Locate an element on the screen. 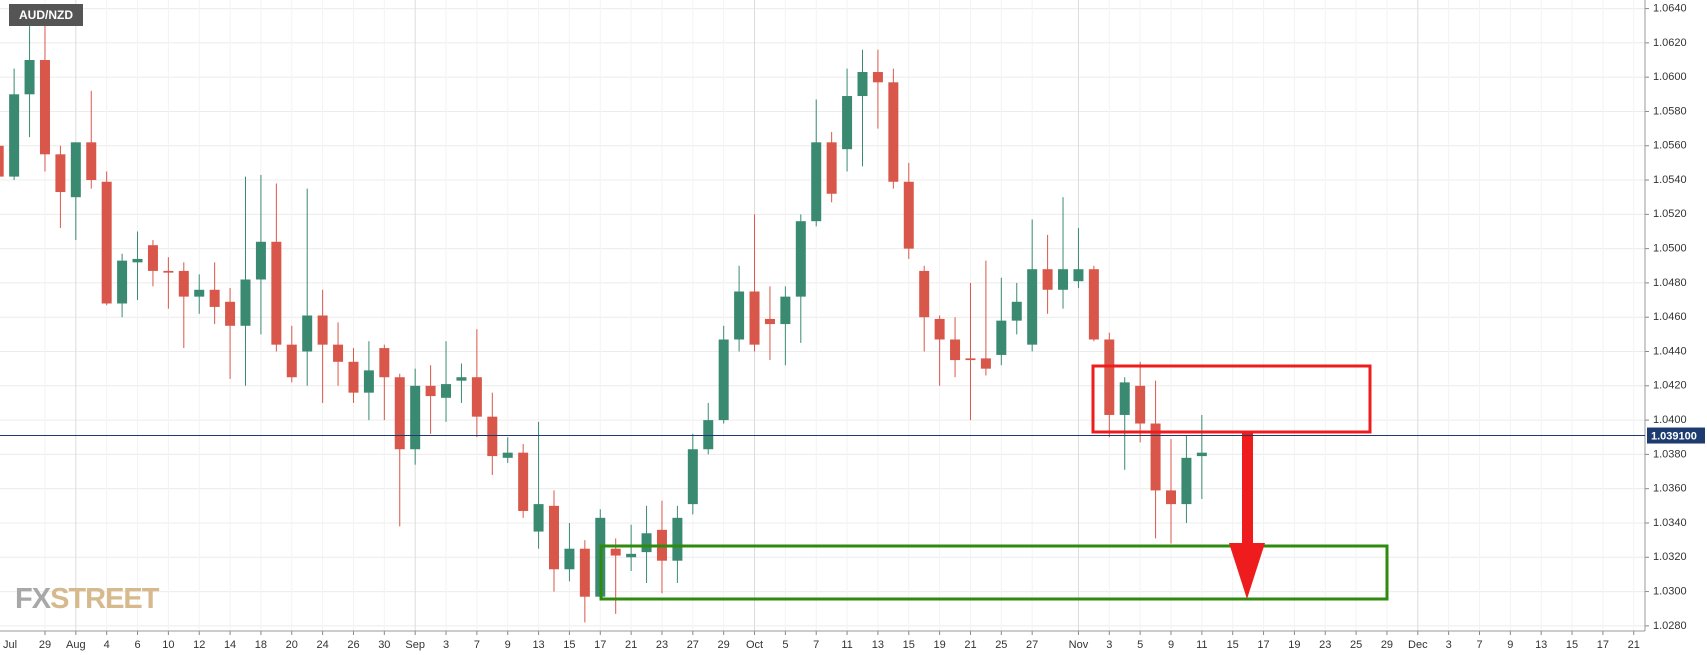 This screenshot has width=1707, height=655. y-tick-label: 1.0600 is located at coordinates (1670, 77).